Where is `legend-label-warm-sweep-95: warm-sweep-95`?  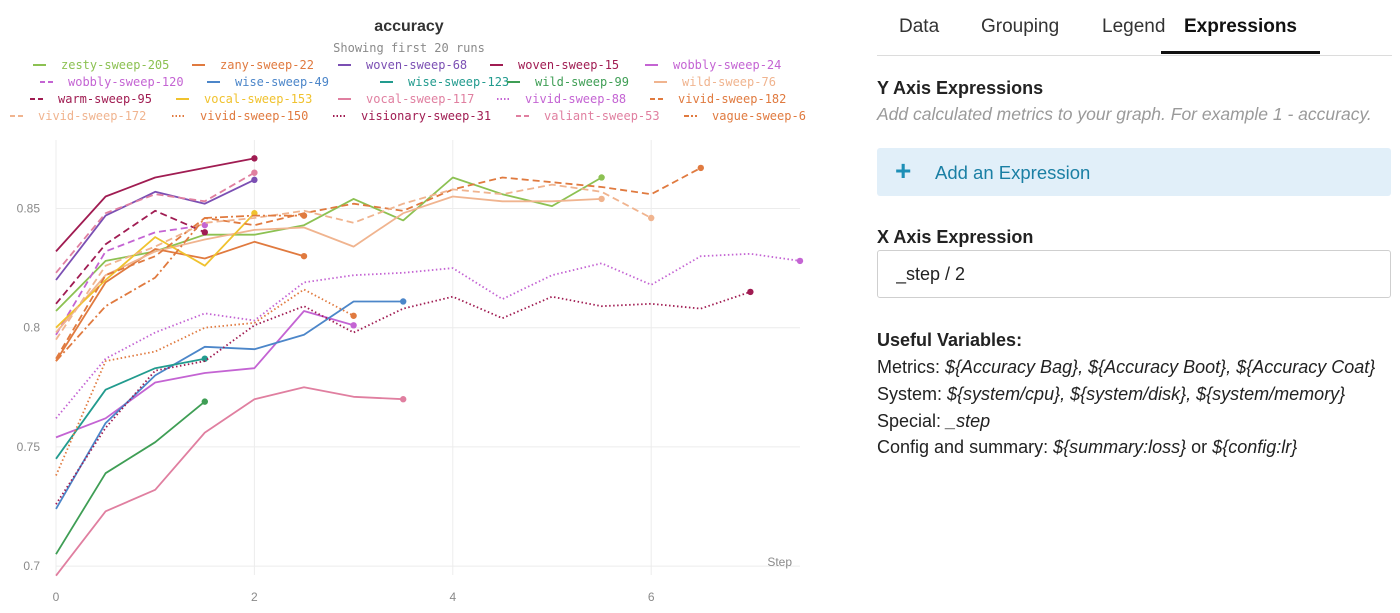 legend-label-warm-sweep-95: warm-sweep-95 is located at coordinates (105, 99).